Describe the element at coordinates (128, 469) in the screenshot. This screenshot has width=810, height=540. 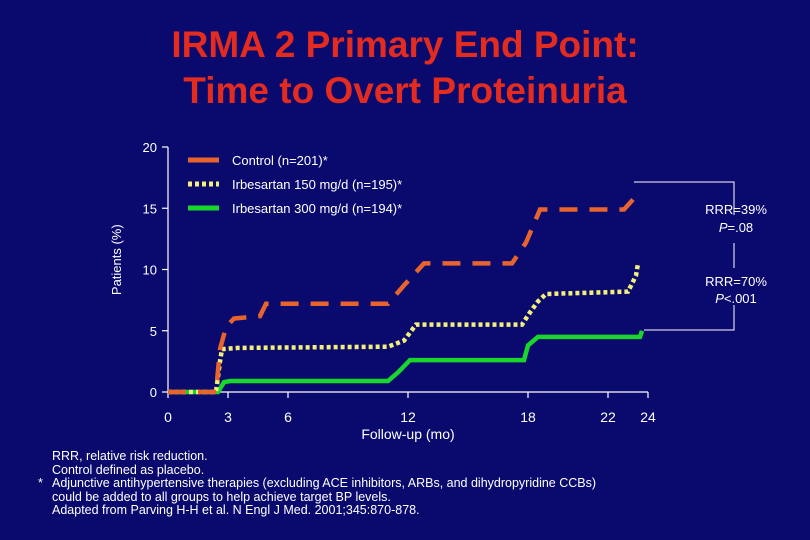
I see `footnote-text: Control defined as placebo.` at that location.